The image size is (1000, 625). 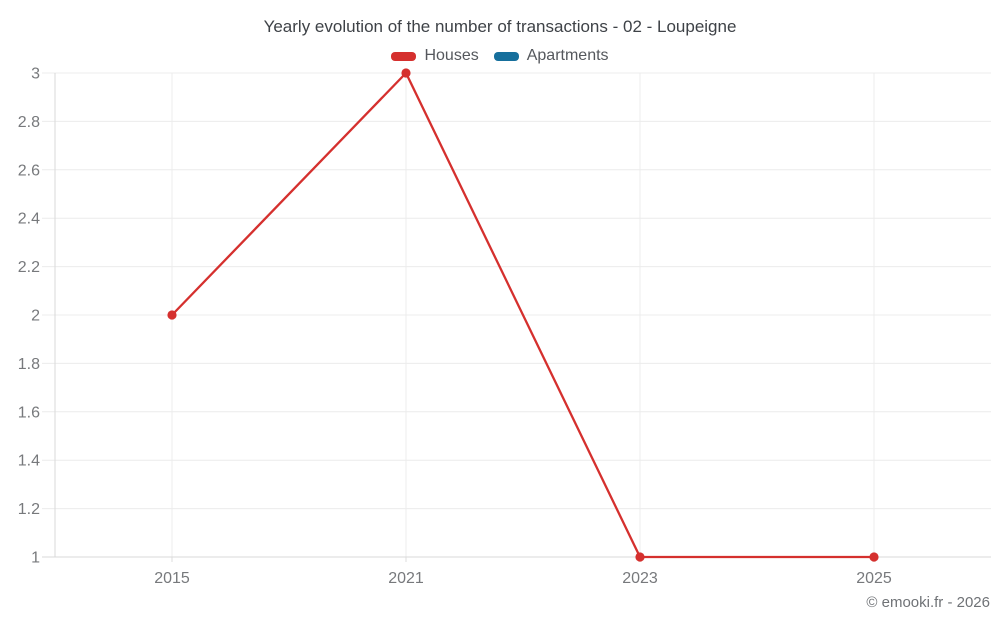 What do you see at coordinates (29, 509) in the screenshot?
I see `y-tick-label: 1.2` at bounding box center [29, 509].